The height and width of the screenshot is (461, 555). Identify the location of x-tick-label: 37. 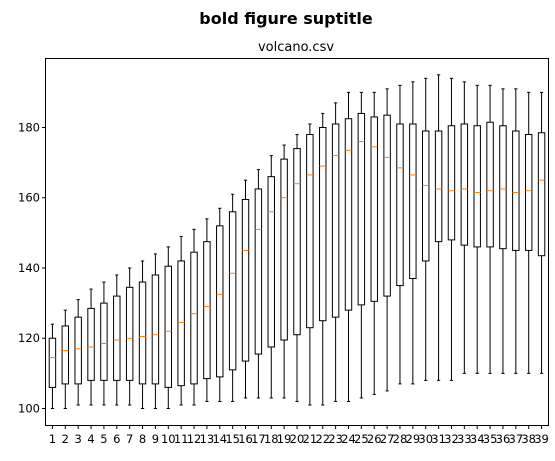
(516, 439).